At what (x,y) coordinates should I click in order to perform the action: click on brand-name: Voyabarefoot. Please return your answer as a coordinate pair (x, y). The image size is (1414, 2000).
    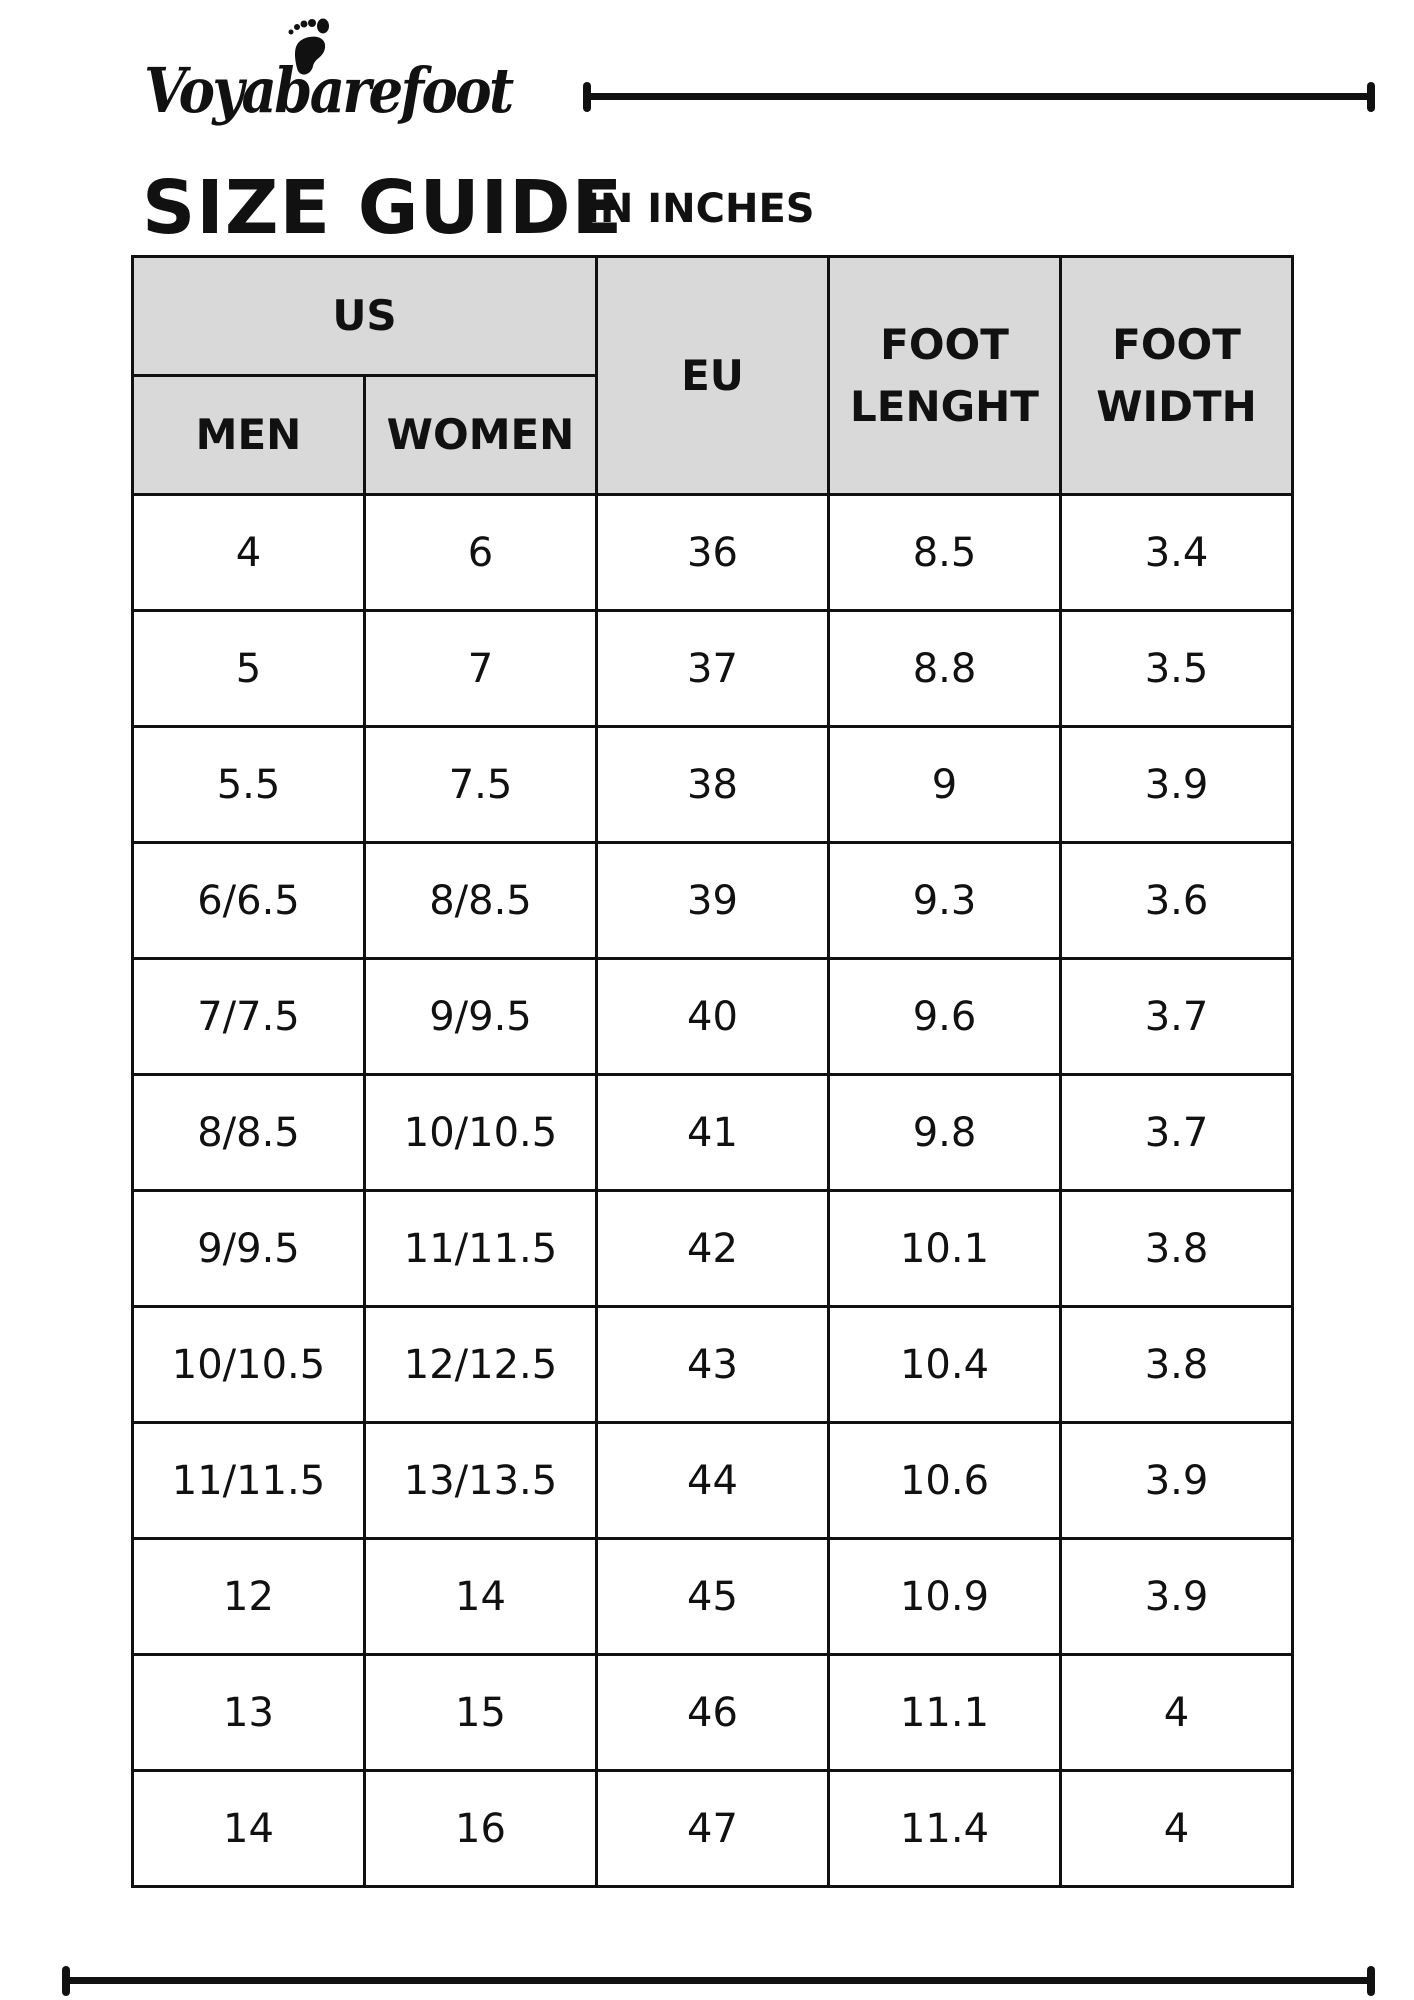
    Looking at the image, I should click on (329, 90).